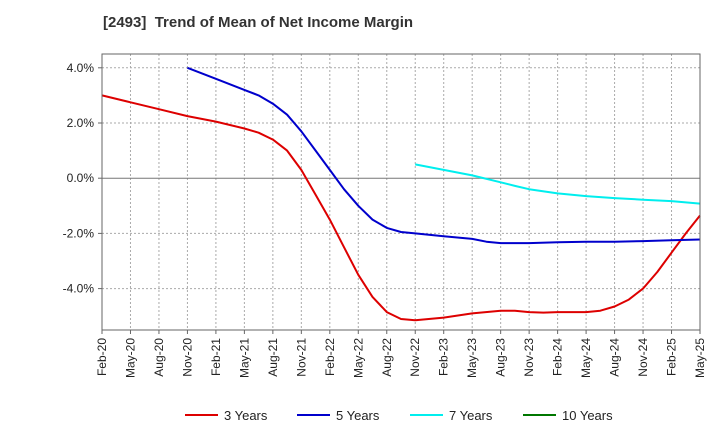  What do you see at coordinates (358, 358) in the screenshot?
I see `x-tick-label: May-22` at bounding box center [358, 358].